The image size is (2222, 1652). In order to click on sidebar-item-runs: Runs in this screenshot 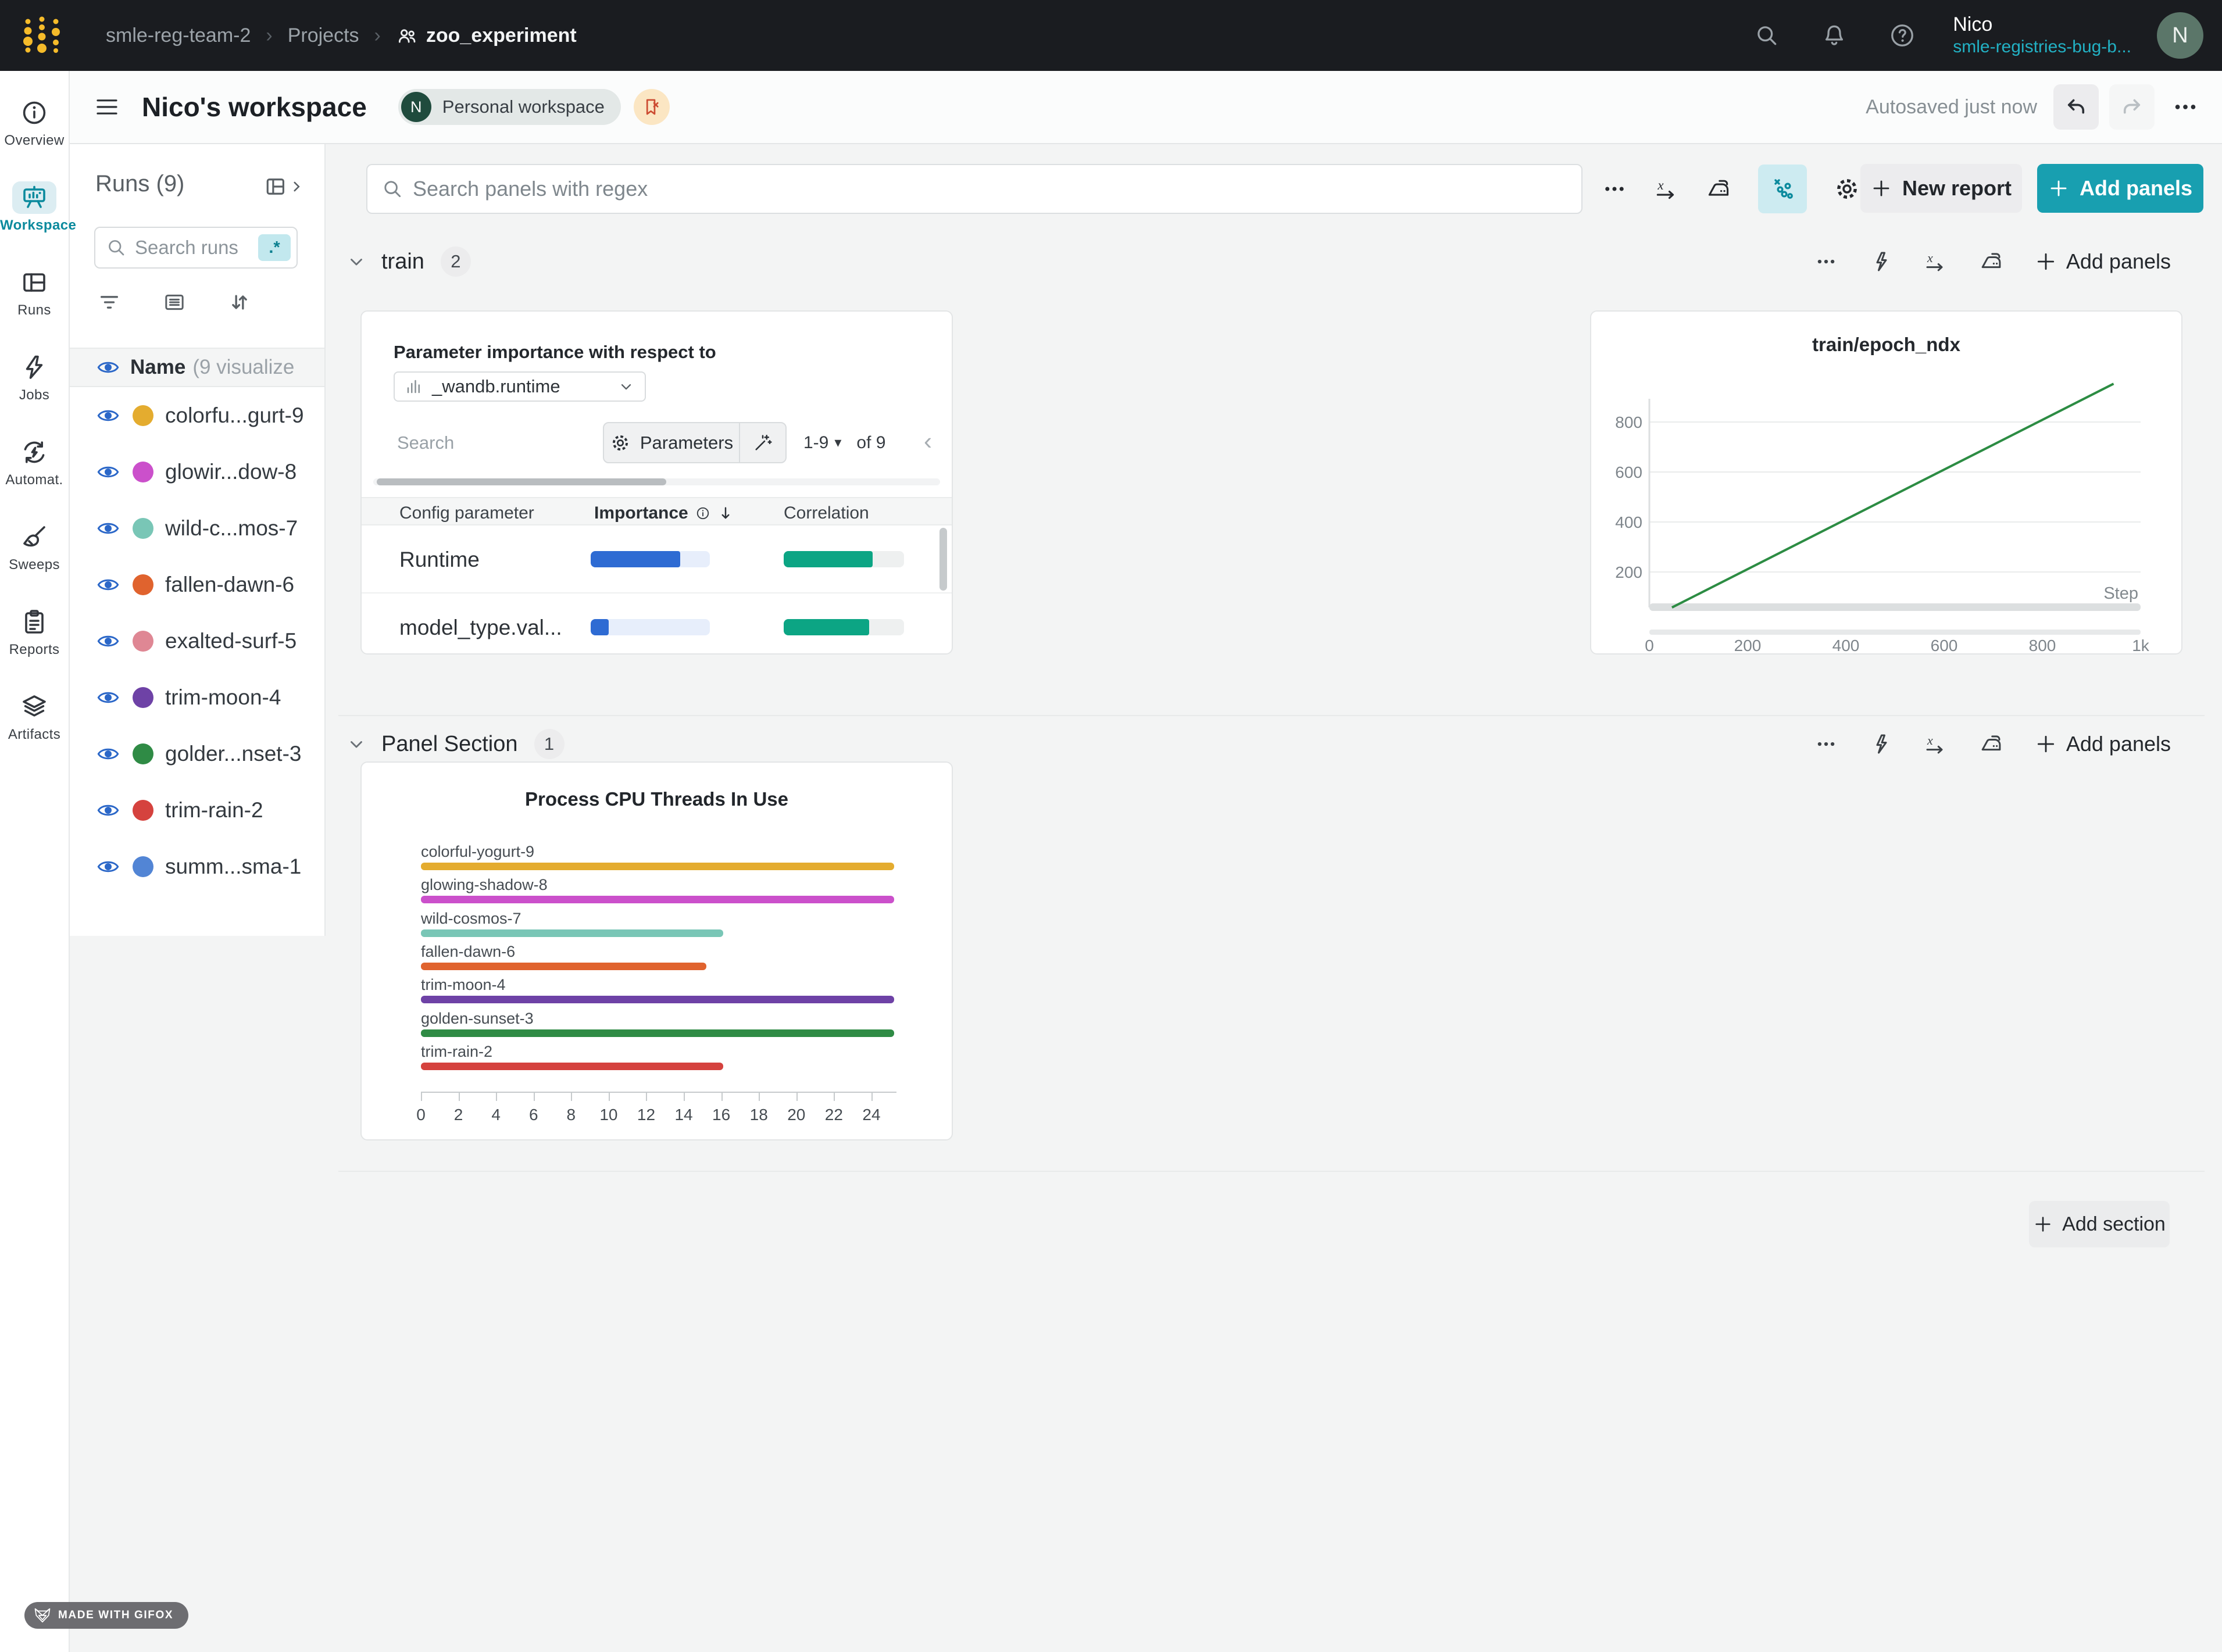, I will do `click(34, 292)`.